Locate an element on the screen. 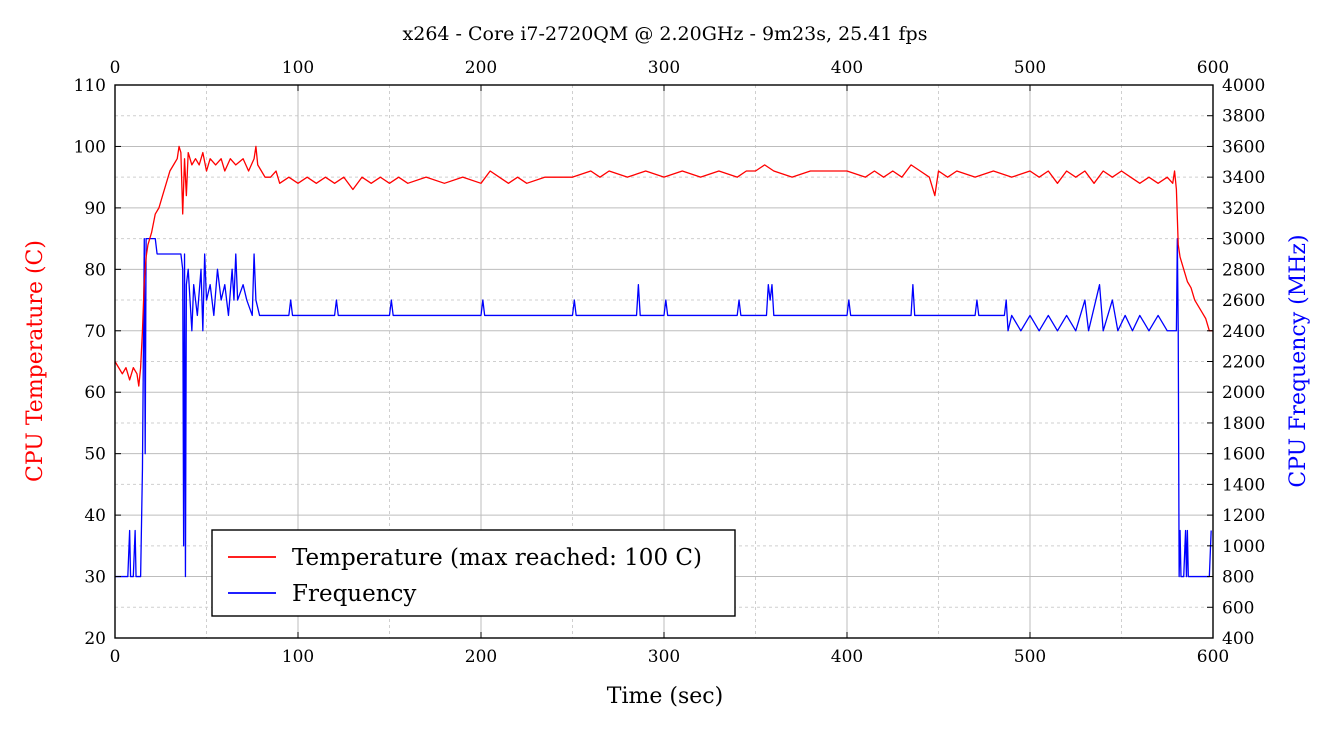 Image resolution: width=1340 pixels, height=730 pixels. right-tick-label: 1200 is located at coordinates (1243, 516).